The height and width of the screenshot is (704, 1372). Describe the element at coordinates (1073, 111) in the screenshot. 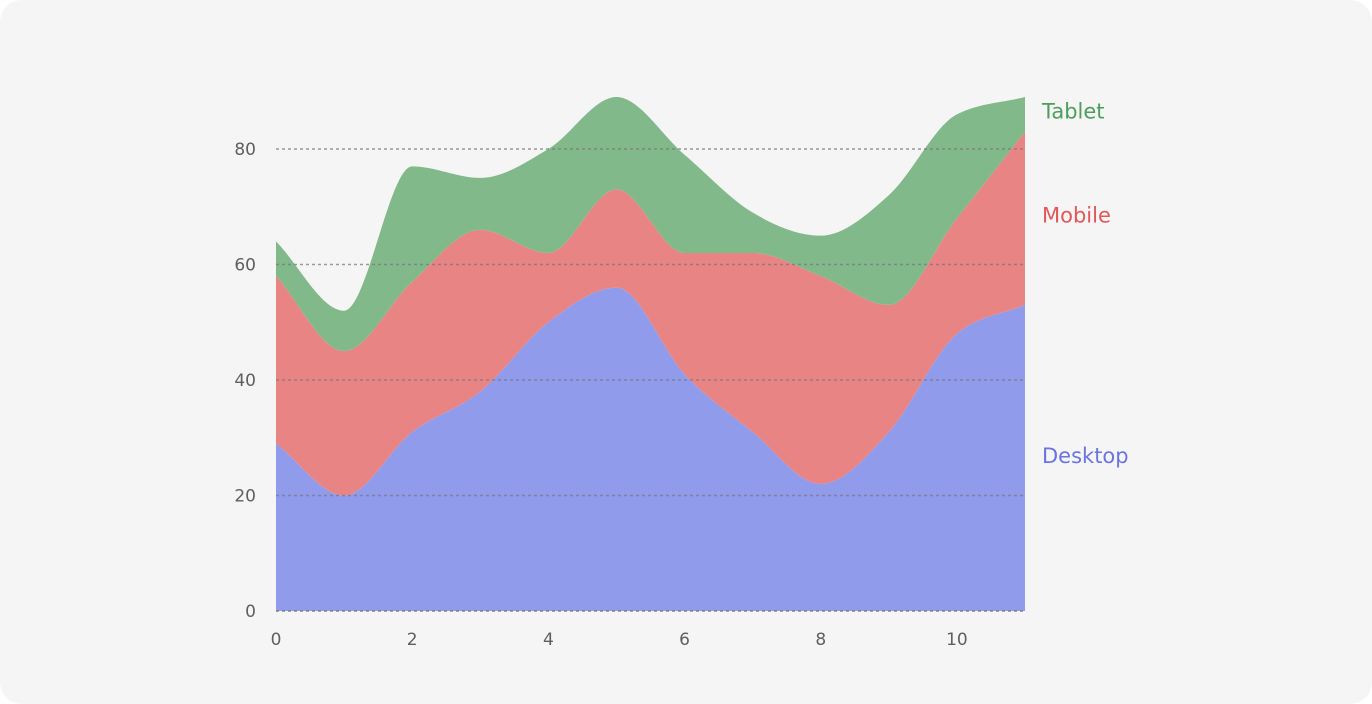

I see `series-label-tablet: Tablet` at that location.